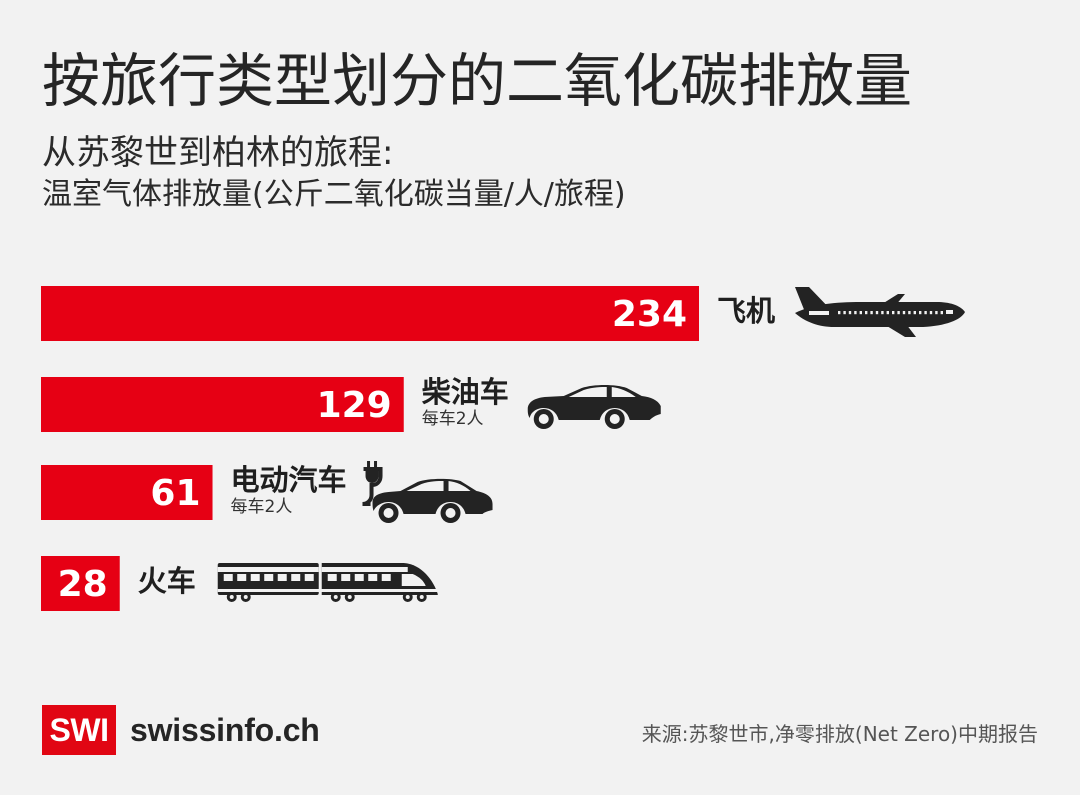 This screenshot has width=1080, height=795. What do you see at coordinates (465, 392) in the screenshot?
I see `category-label-2: 柴油车` at bounding box center [465, 392].